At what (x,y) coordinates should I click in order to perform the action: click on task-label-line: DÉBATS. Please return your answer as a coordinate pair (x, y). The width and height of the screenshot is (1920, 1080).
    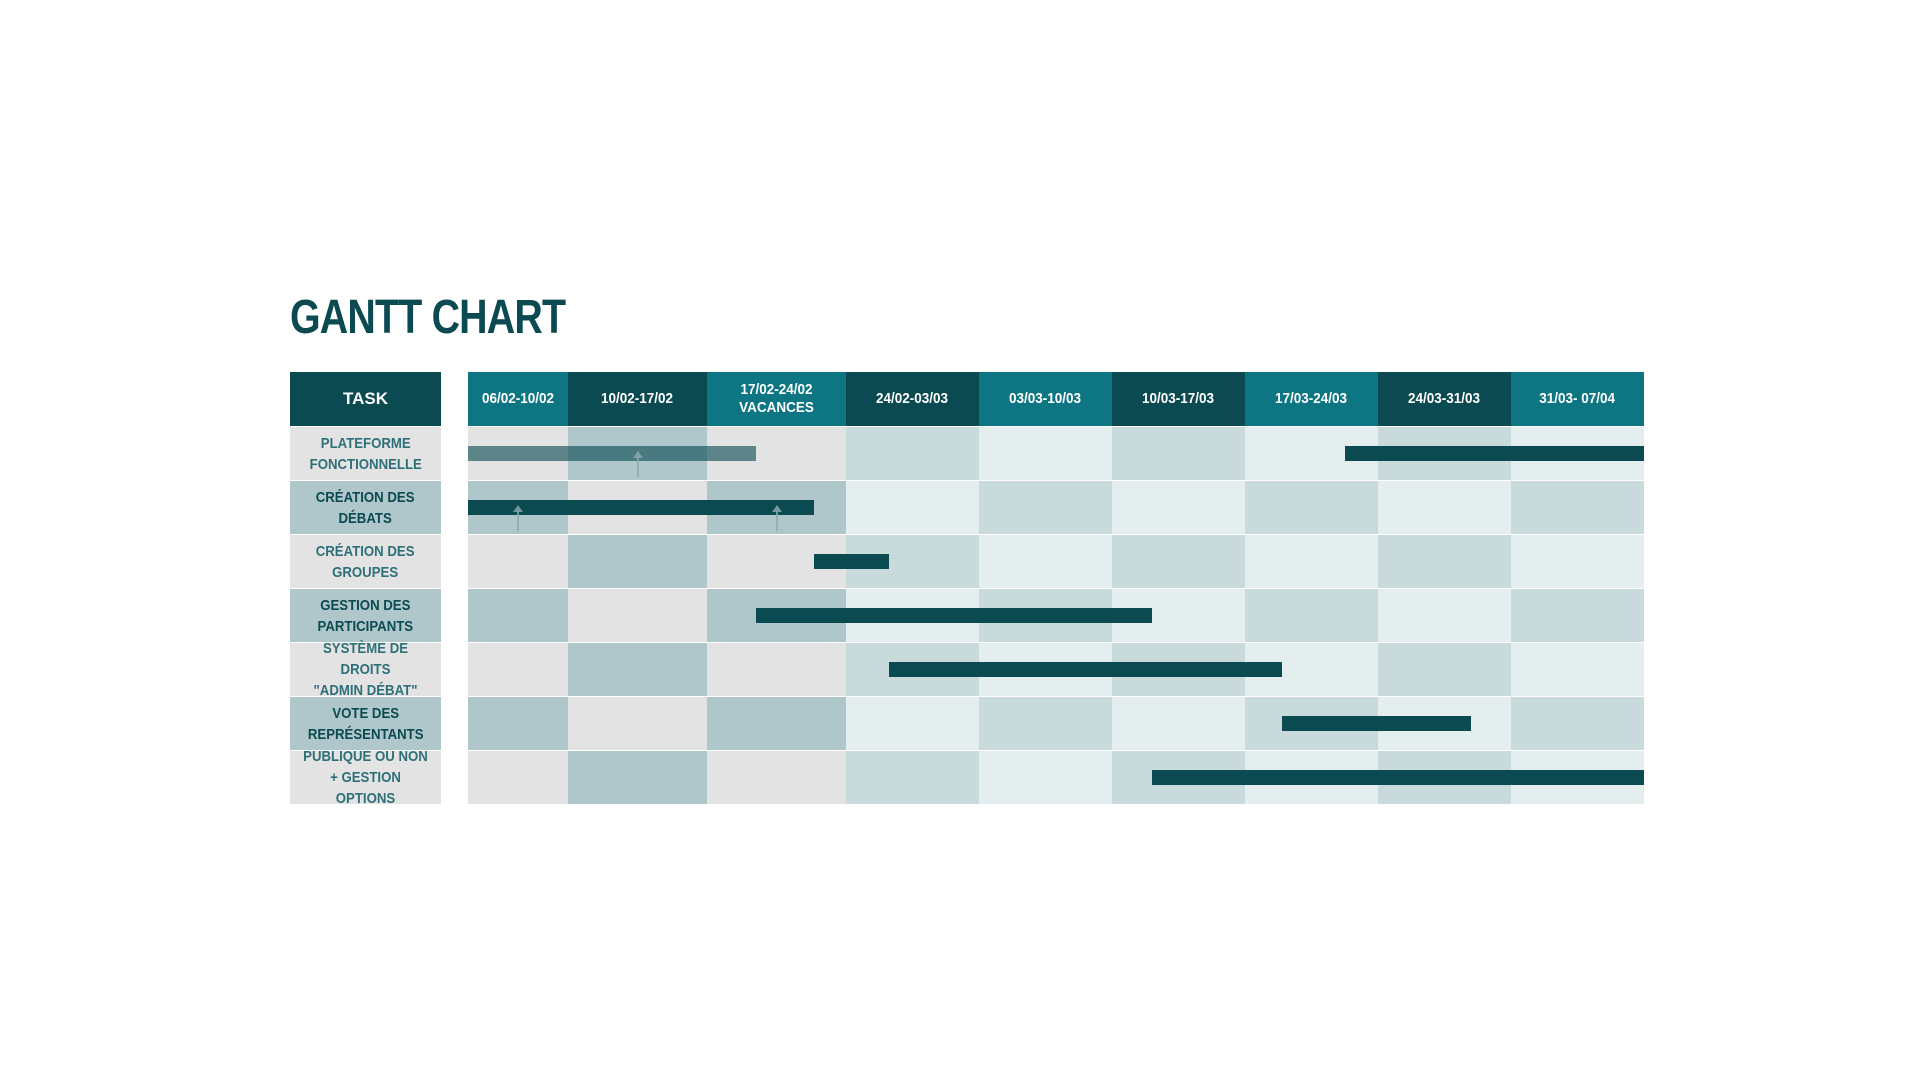
    Looking at the image, I should click on (365, 518).